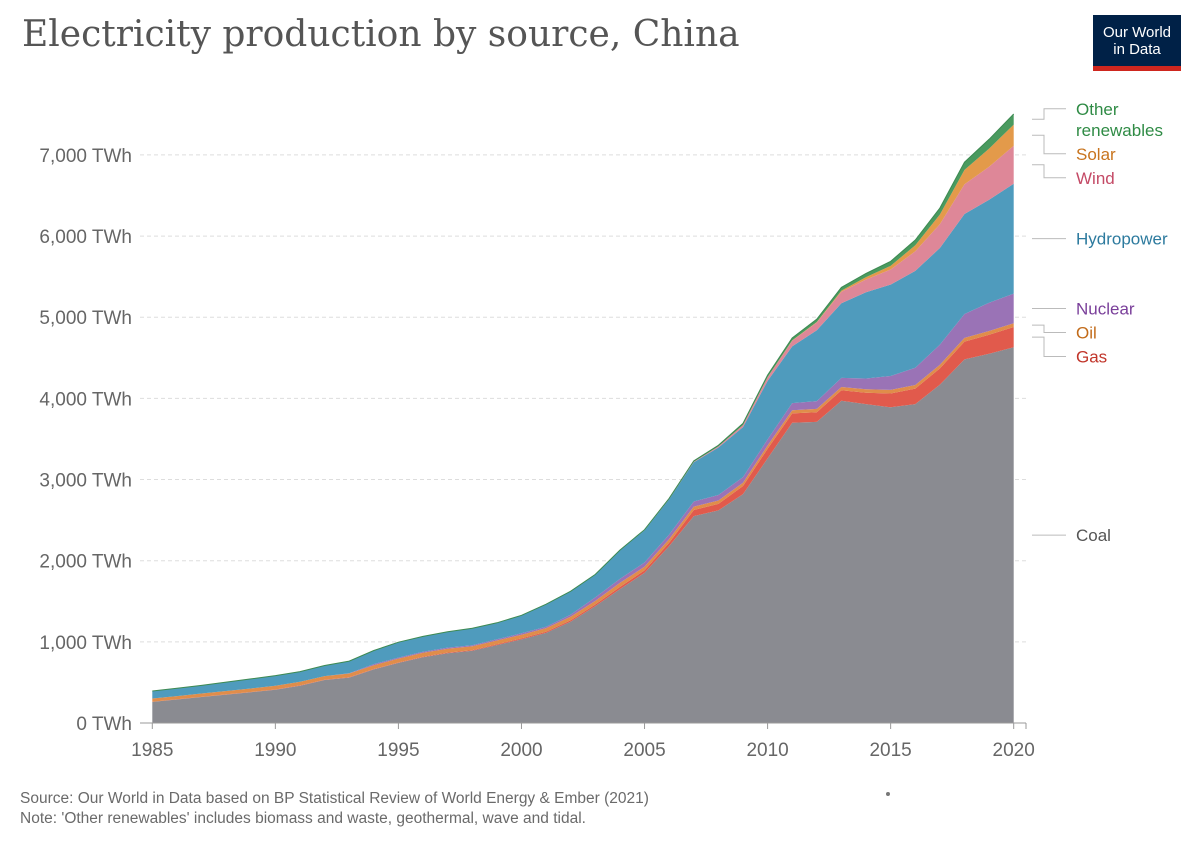  What do you see at coordinates (890, 750) in the screenshot?
I see `x-tick-label: 2015` at bounding box center [890, 750].